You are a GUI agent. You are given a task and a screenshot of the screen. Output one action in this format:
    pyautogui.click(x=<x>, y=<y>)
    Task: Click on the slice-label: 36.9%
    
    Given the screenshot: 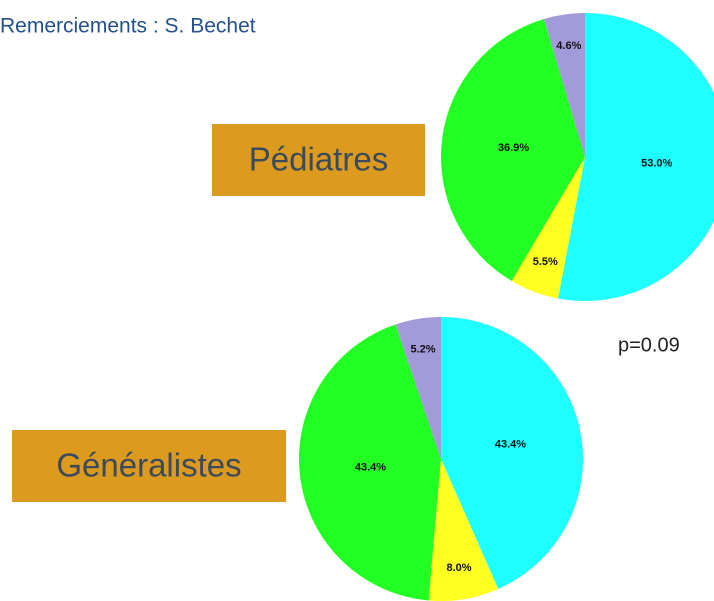 What is the action you would take?
    pyautogui.click(x=513, y=148)
    